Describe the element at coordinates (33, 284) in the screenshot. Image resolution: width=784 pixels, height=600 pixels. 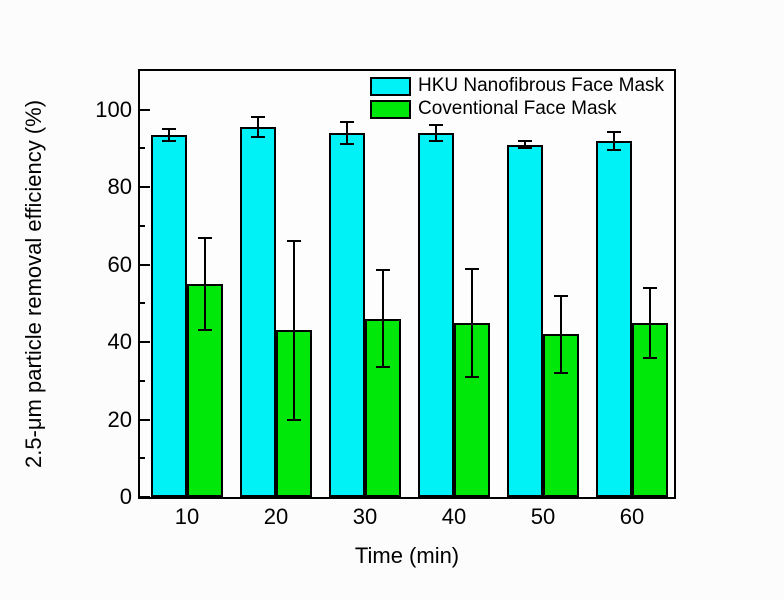
I see `y-axis-title: 2.5-μm particle removal efficiency (%)` at that location.